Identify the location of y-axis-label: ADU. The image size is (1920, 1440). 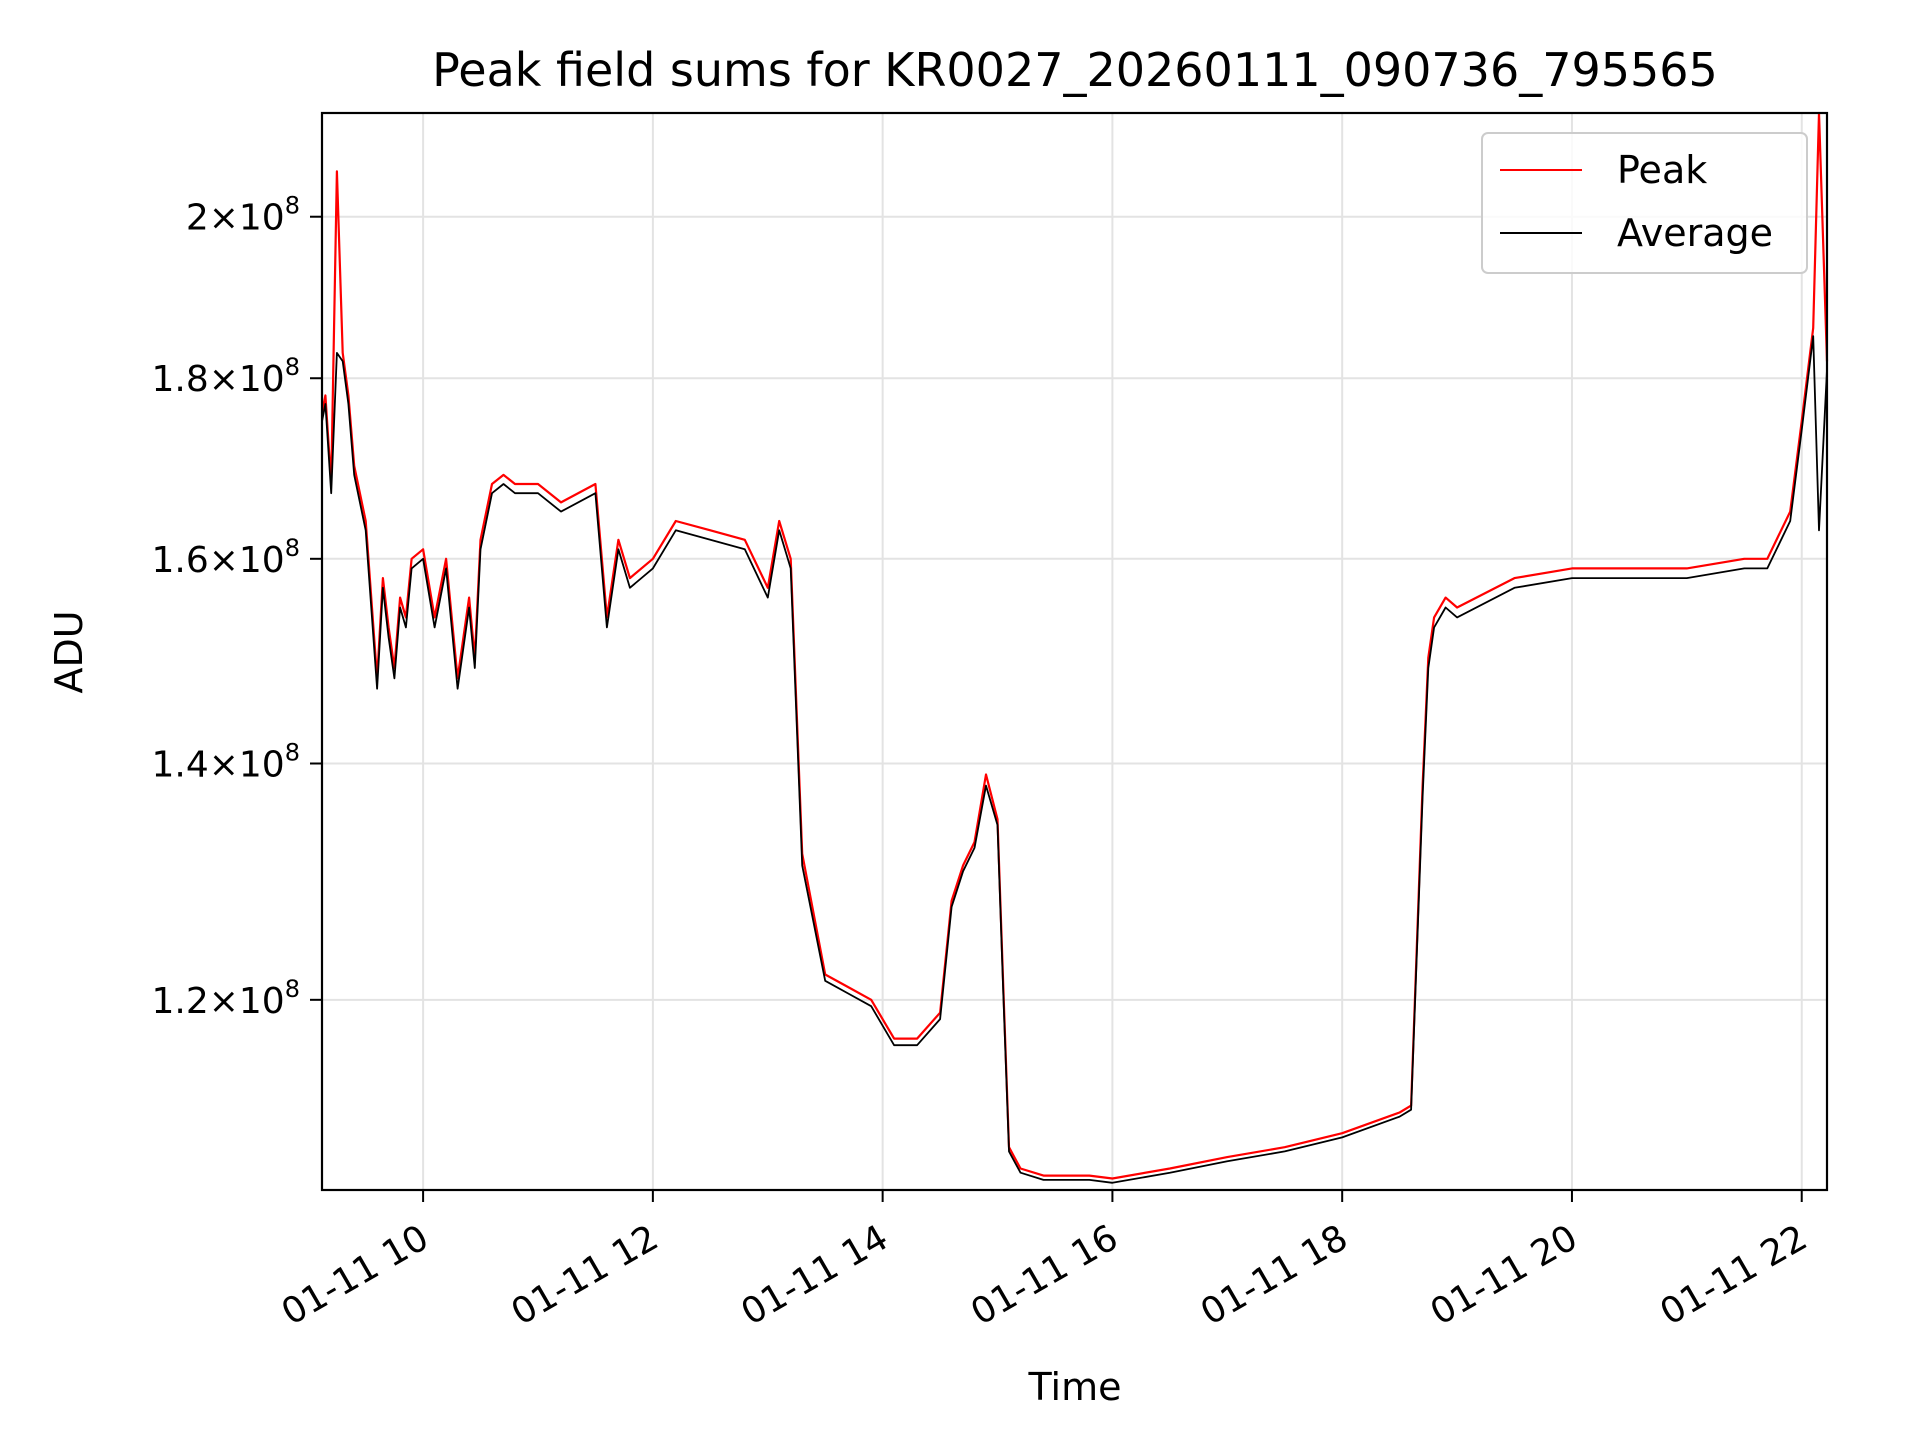
(69, 651).